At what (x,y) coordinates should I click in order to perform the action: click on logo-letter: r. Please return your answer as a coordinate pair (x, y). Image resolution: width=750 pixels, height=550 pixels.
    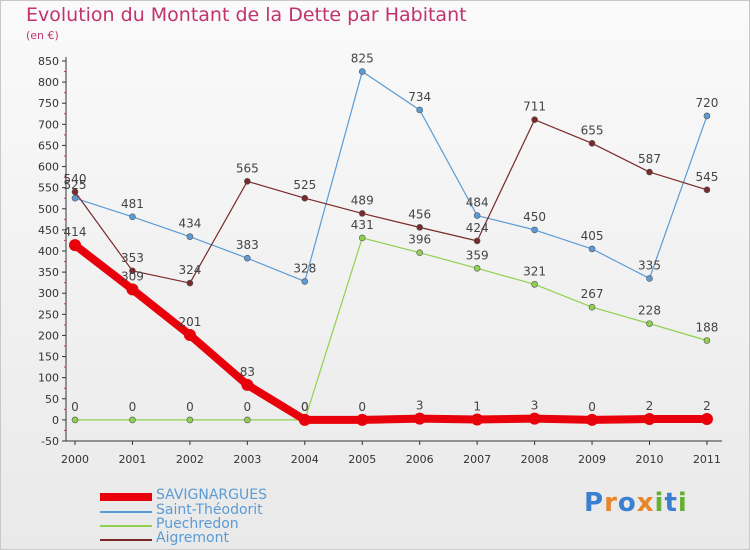
    Looking at the image, I should click on (611, 503).